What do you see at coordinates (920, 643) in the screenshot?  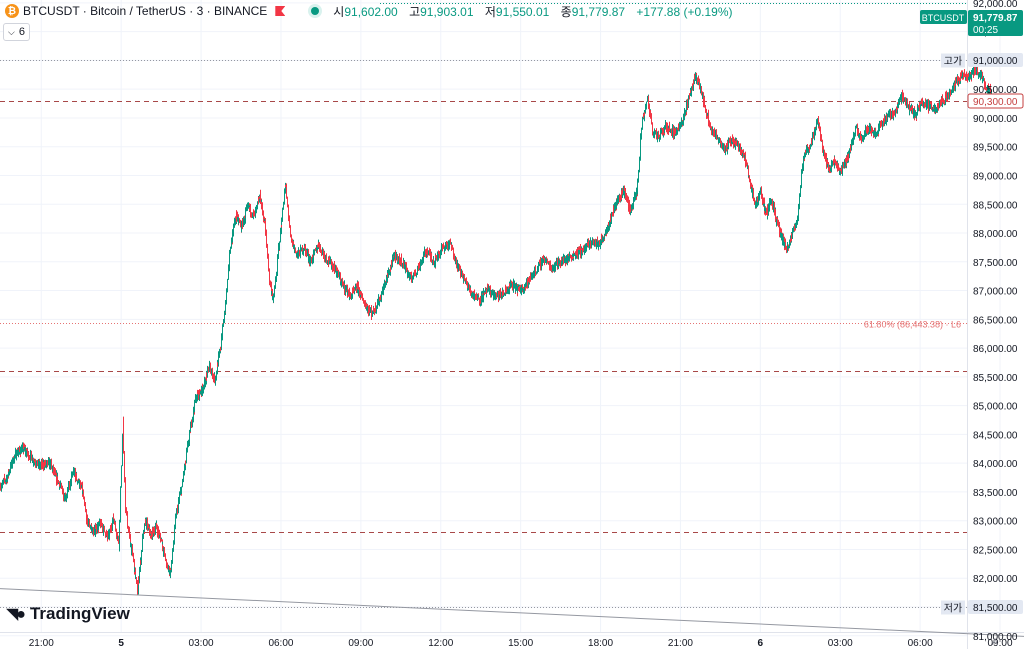 I see `time-tick-label: 06:00` at bounding box center [920, 643].